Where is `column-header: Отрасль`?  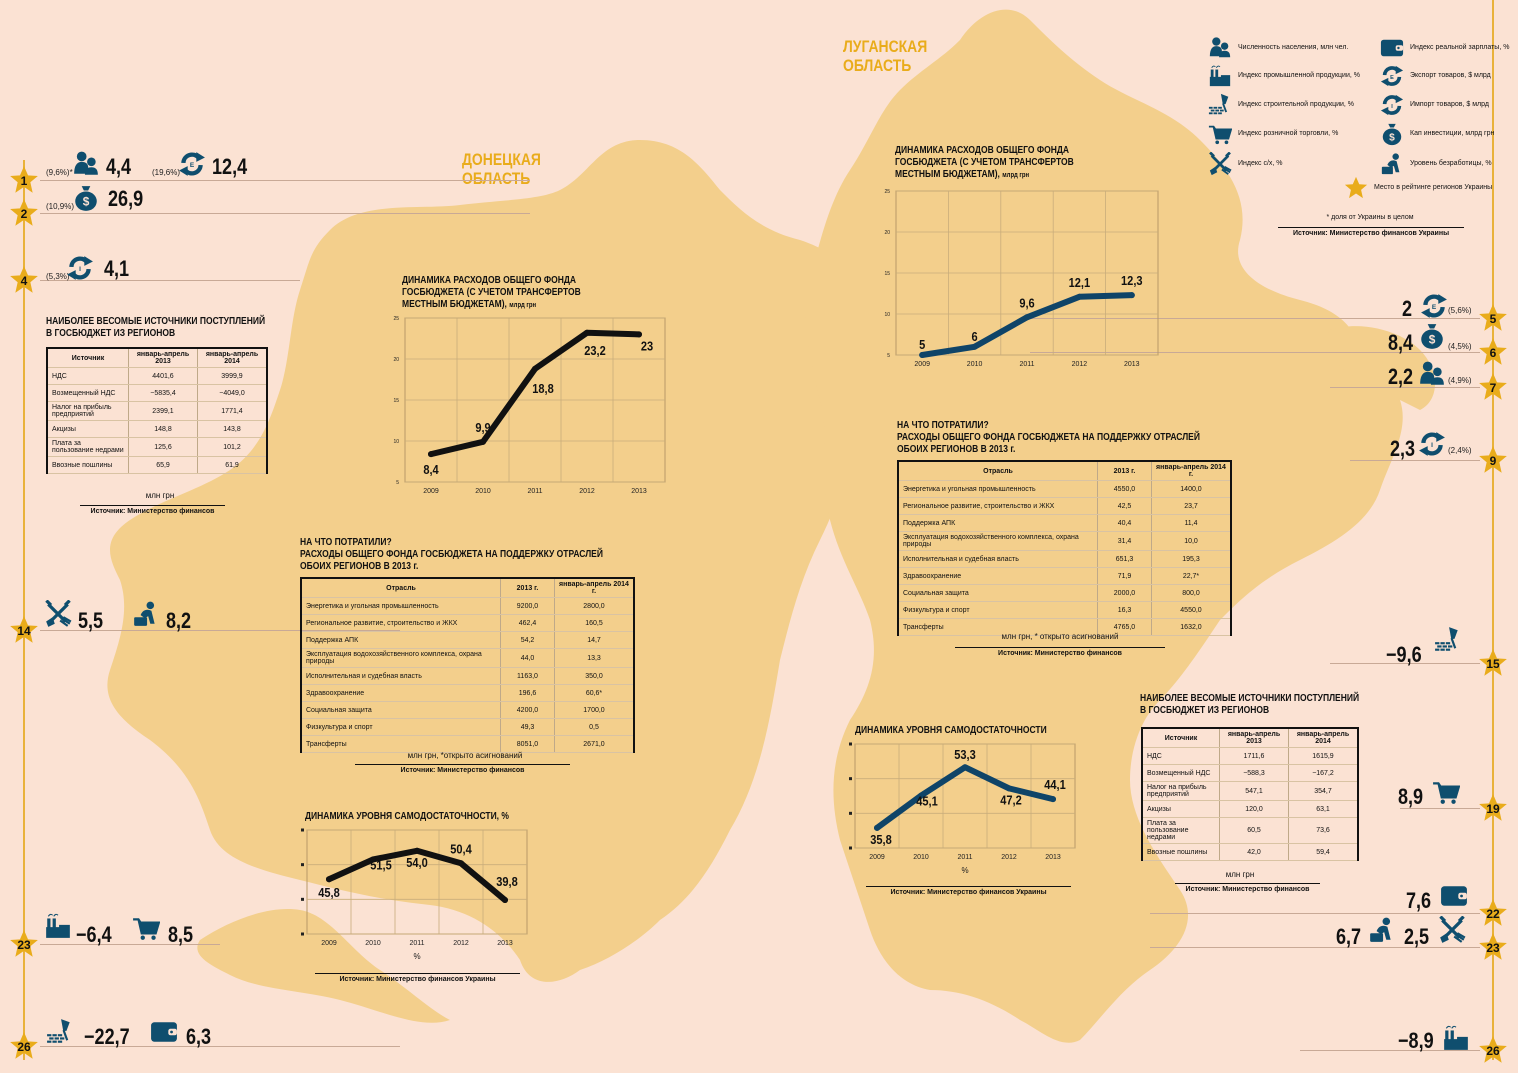
column-header: Отрасль is located at coordinates (401, 588).